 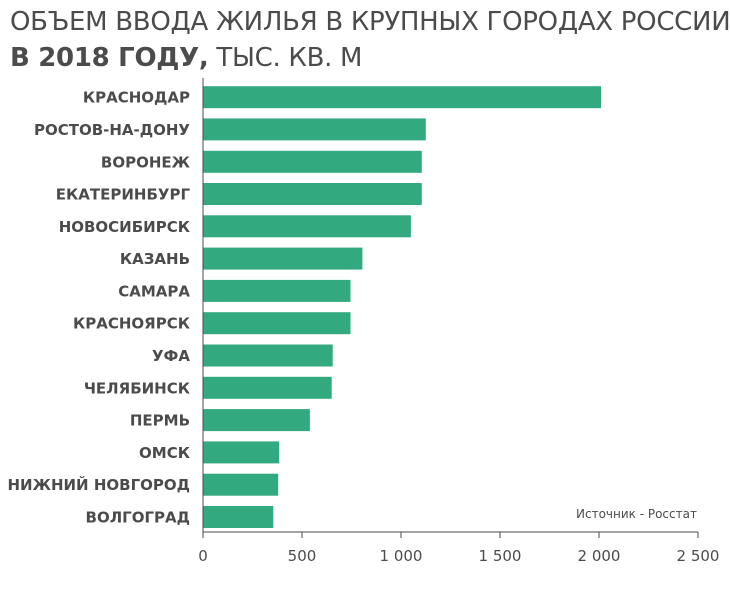 What do you see at coordinates (171, 356) in the screenshot?
I see `category-label-9: УФА` at bounding box center [171, 356].